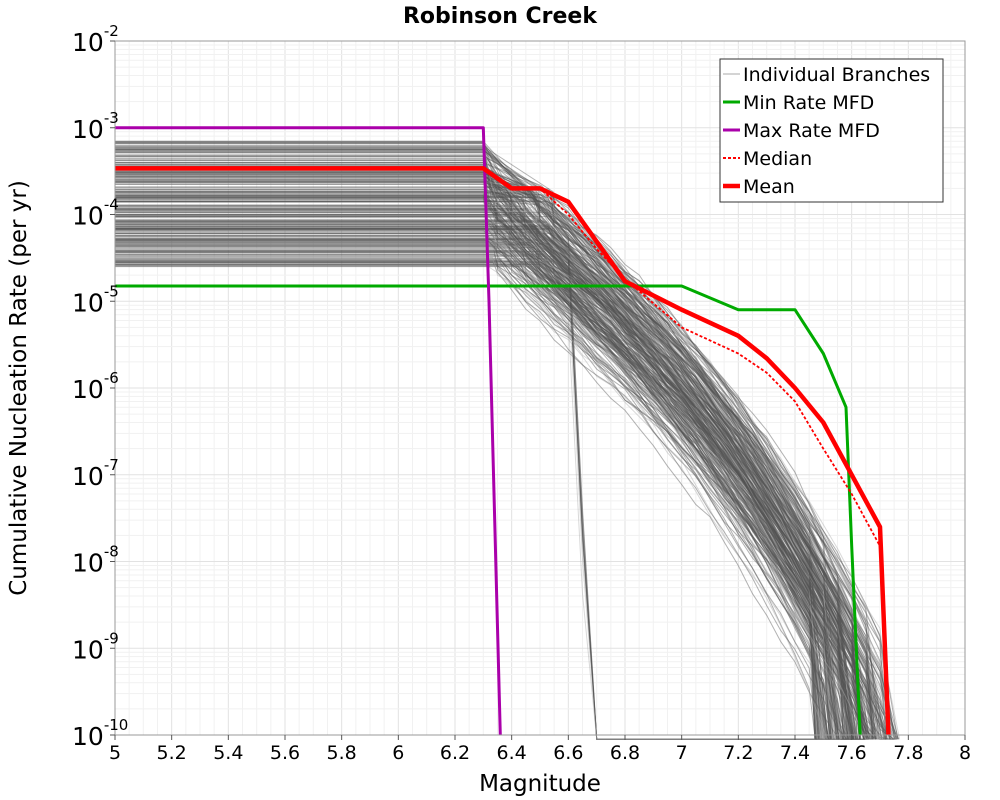 The image size is (1000, 800). What do you see at coordinates (111, 465) in the screenshot?
I see `y-tick-exponent: -7` at bounding box center [111, 465].